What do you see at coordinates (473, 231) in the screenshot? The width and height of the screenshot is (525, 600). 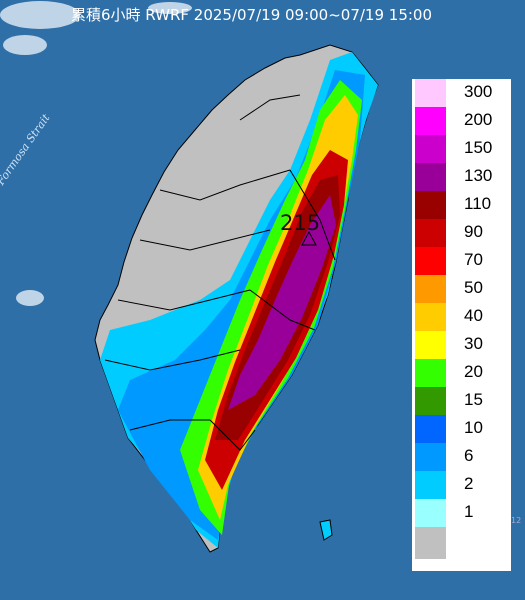 I see `legend-label: 90` at bounding box center [473, 231].